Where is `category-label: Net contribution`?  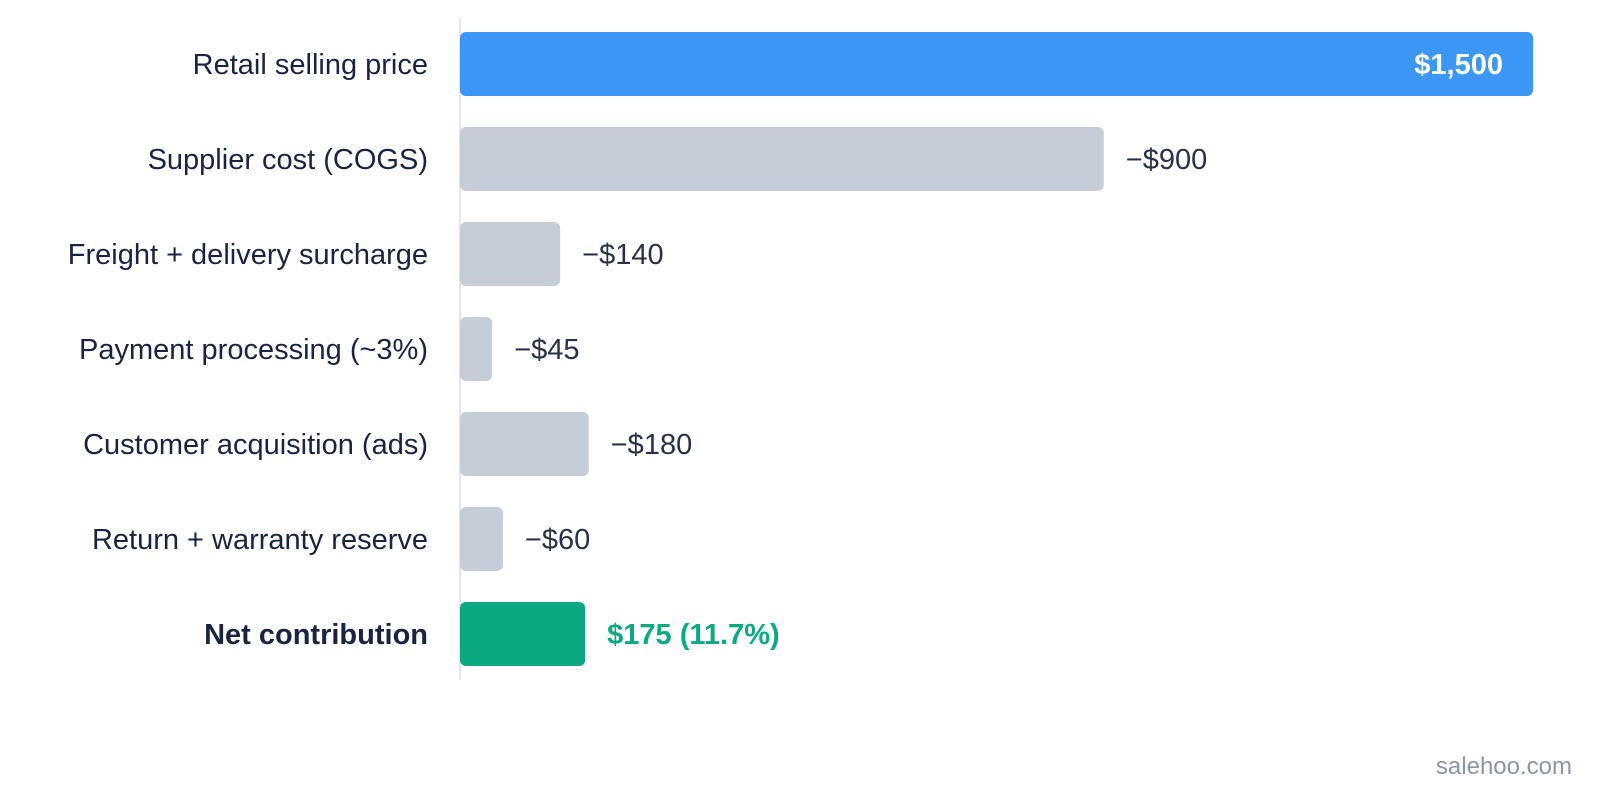 category-label: Net contribution is located at coordinates (316, 635).